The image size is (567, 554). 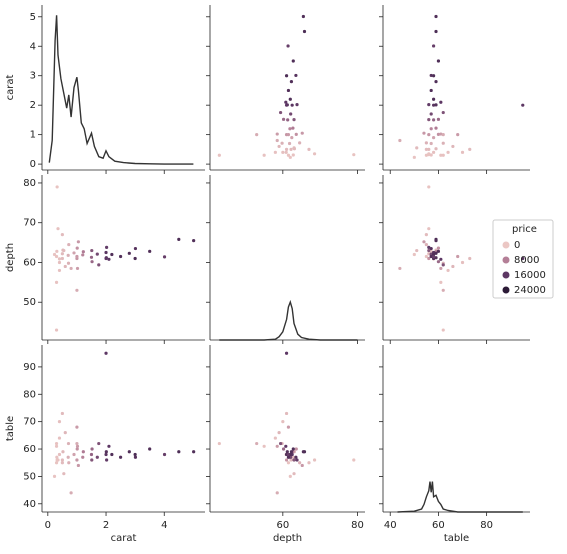 What do you see at coordinates (10, 428) in the screenshot?
I see `y-axis-label: table` at bounding box center [10, 428].